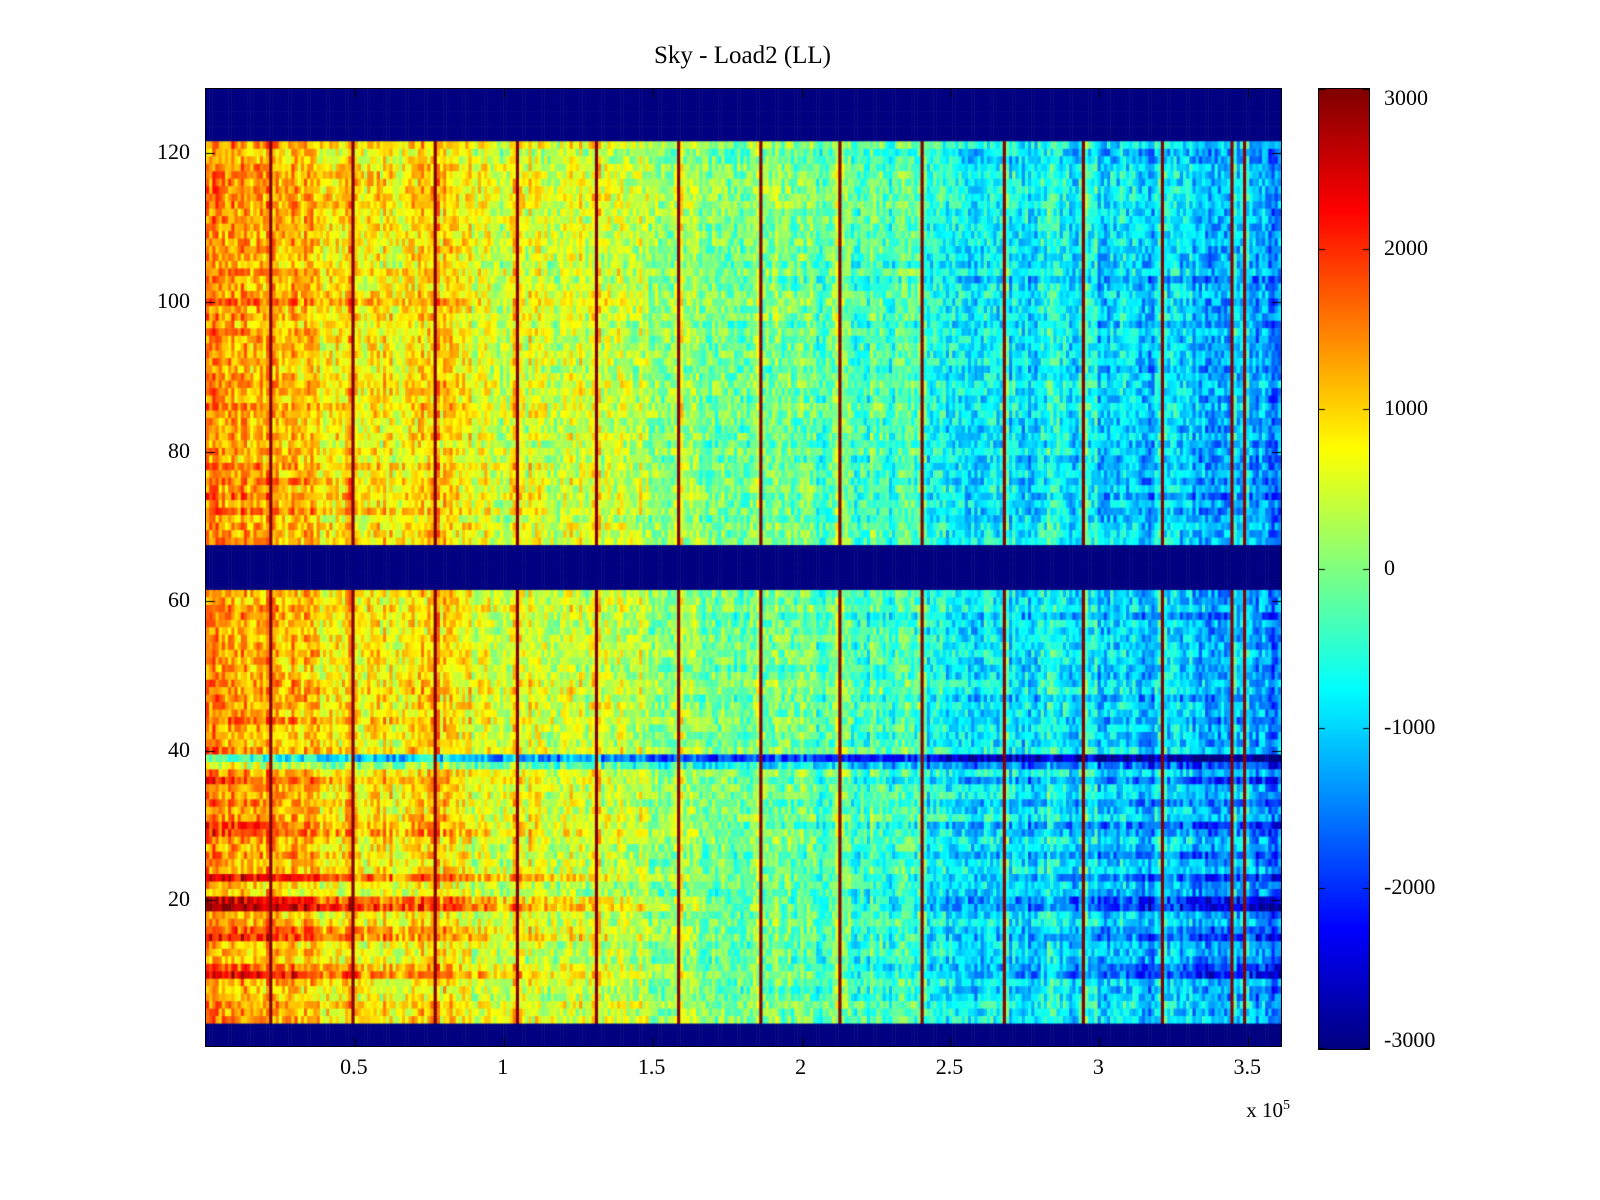 The image size is (1600, 1200). I want to click on x-tick-label: 2, so click(801, 1066).